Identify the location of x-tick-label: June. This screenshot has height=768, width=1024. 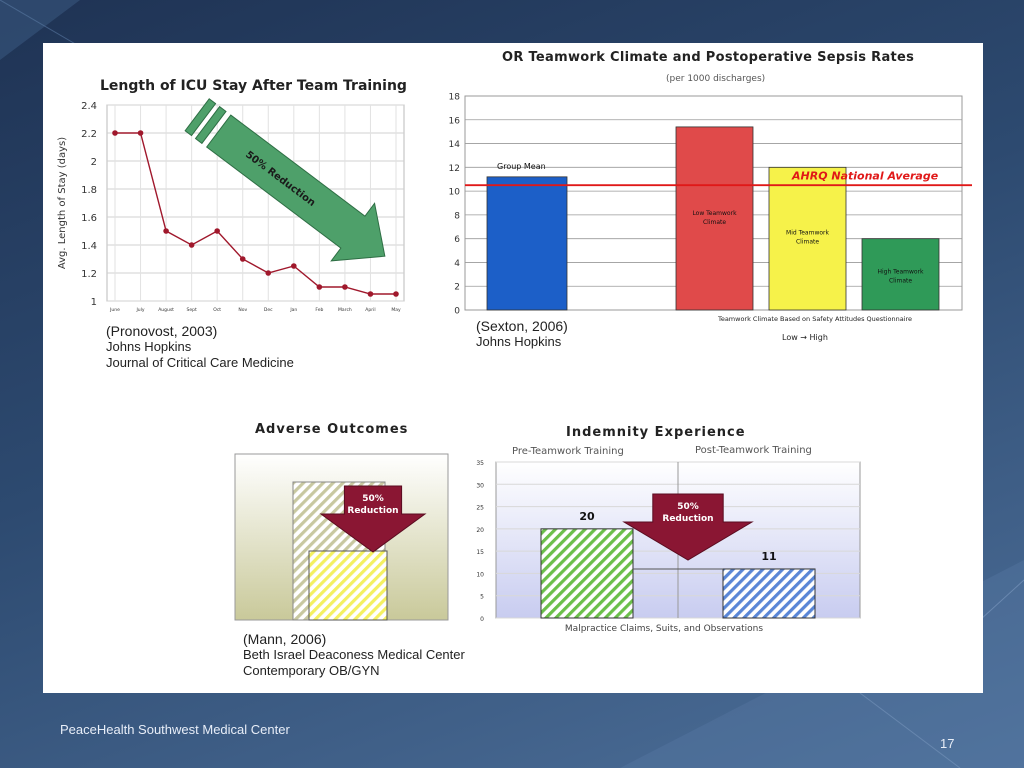
(114, 310).